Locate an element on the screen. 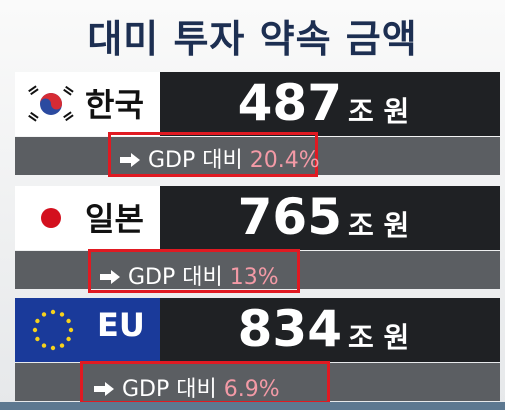 This screenshot has height=410, width=505. ratio-line: GDP 대비 6.9% is located at coordinates (186, 387).